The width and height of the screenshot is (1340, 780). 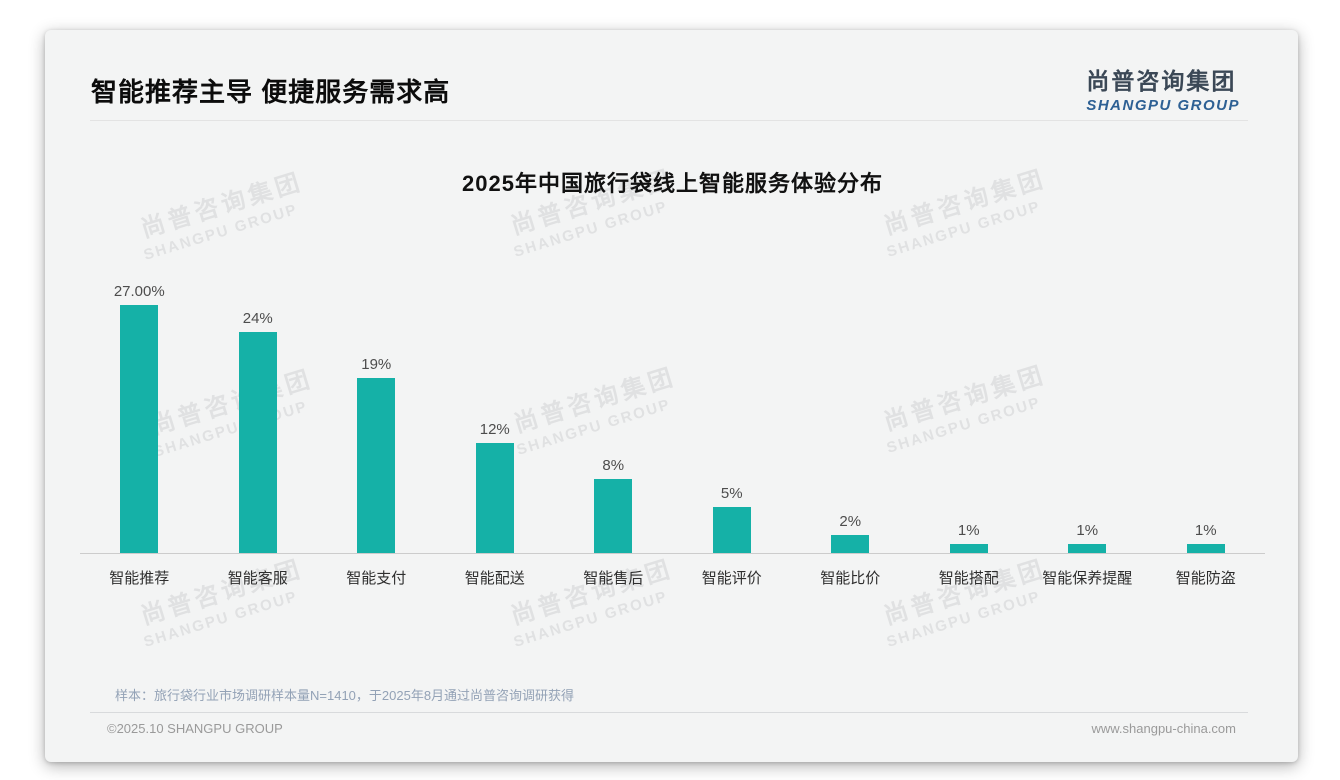 What do you see at coordinates (1163, 728) in the screenshot?
I see `website-url: www.shangpu-china.com` at bounding box center [1163, 728].